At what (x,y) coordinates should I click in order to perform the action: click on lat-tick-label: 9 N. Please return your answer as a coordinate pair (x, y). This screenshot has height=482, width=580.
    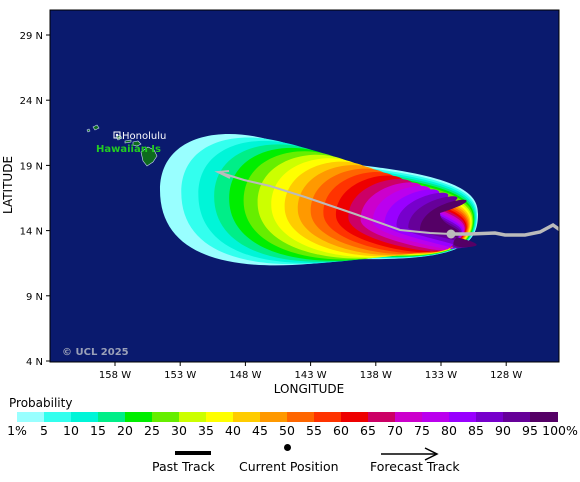
    Looking at the image, I should click on (34, 297).